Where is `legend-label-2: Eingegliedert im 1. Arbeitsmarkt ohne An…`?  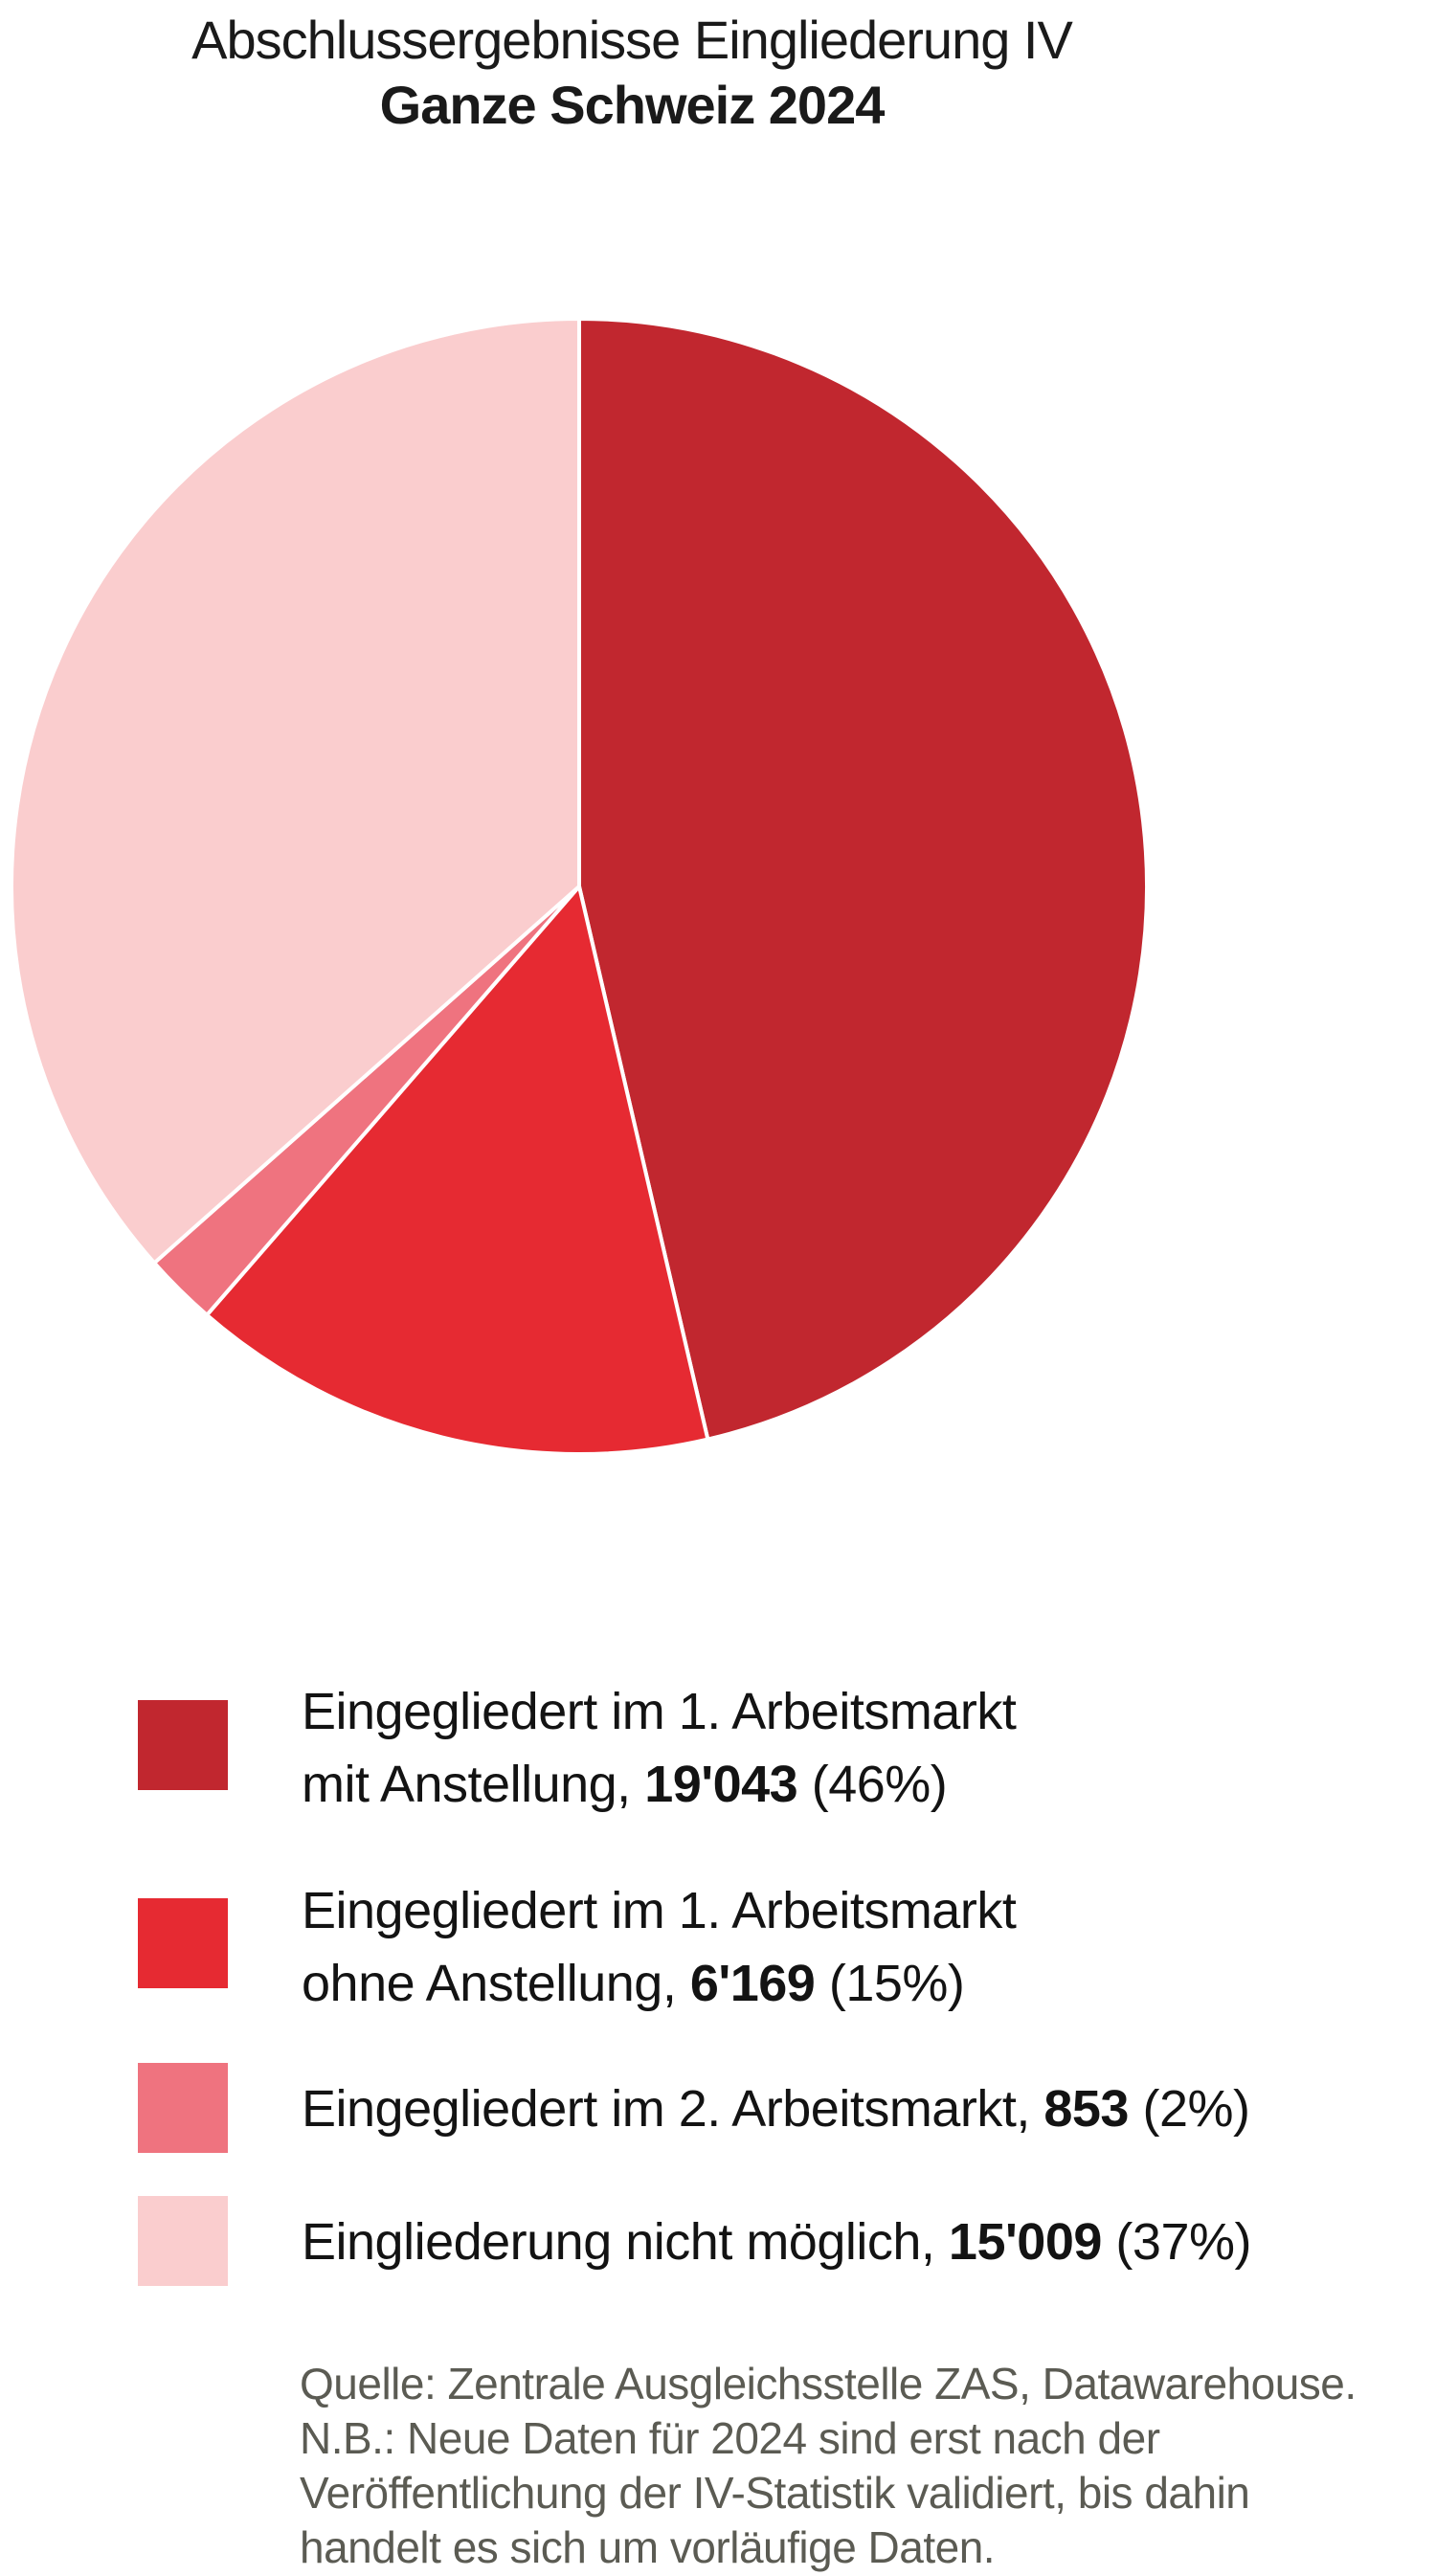
legend-label-2: Eingegliedert im 1. Arbeitsmarkt ohne An… is located at coordinates (659, 1947).